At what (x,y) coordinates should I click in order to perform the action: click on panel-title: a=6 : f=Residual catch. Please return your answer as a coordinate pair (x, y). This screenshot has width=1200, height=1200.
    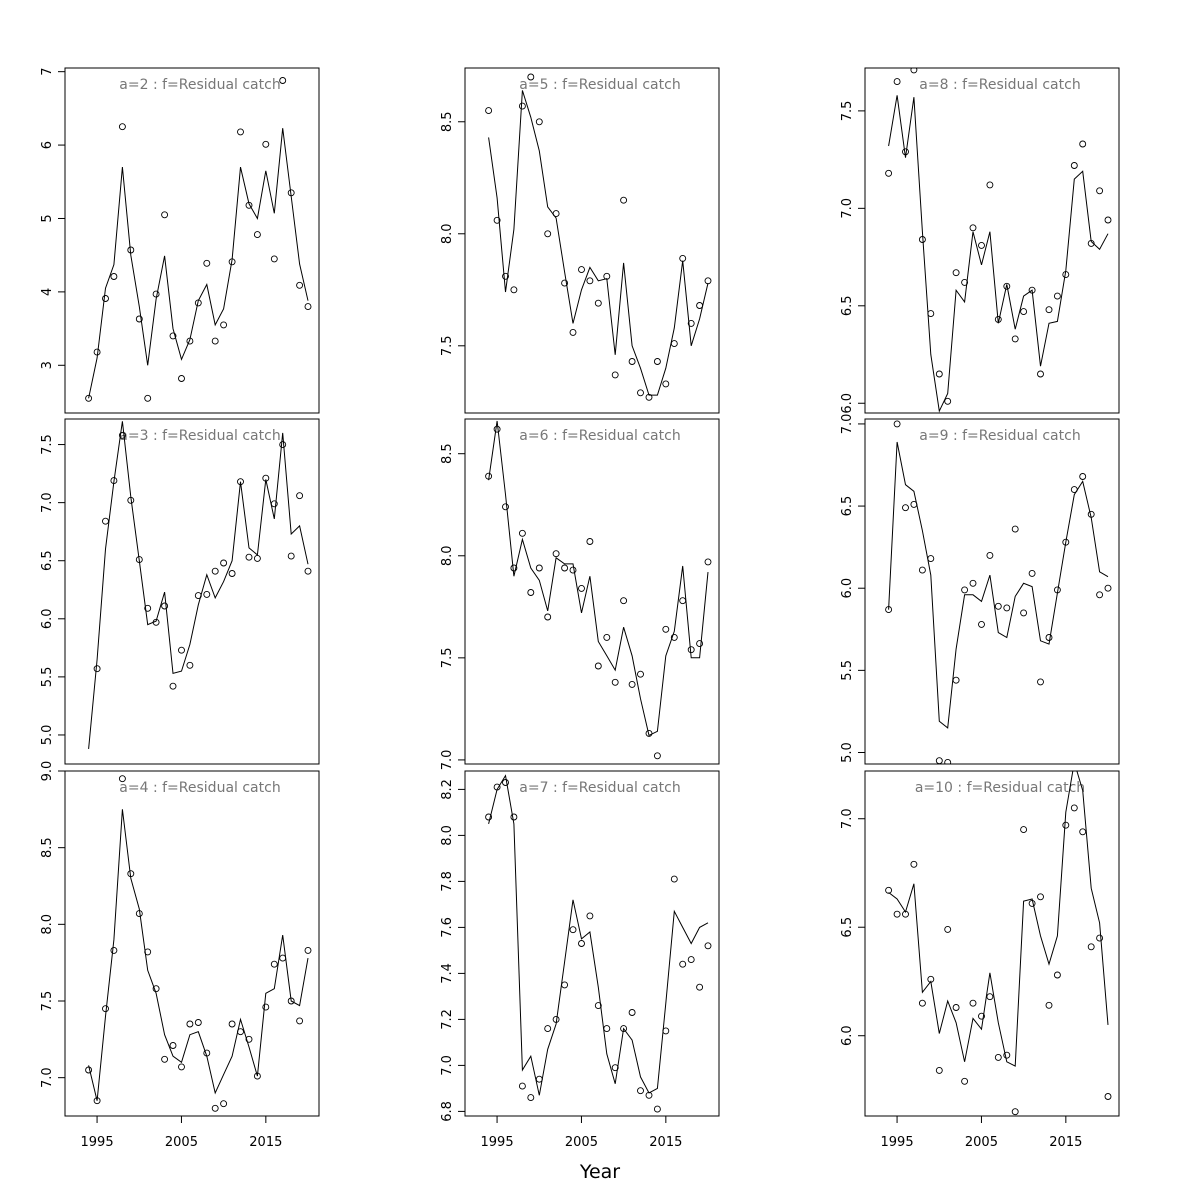
    Looking at the image, I should click on (599, 436).